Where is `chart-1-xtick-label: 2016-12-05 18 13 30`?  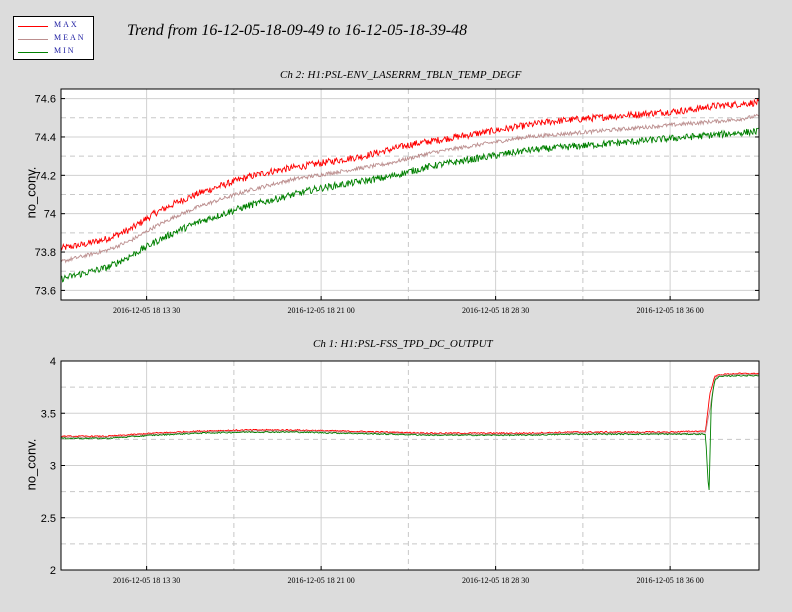
chart-1-xtick-label: 2016-12-05 18 13 30 is located at coordinates (146, 310).